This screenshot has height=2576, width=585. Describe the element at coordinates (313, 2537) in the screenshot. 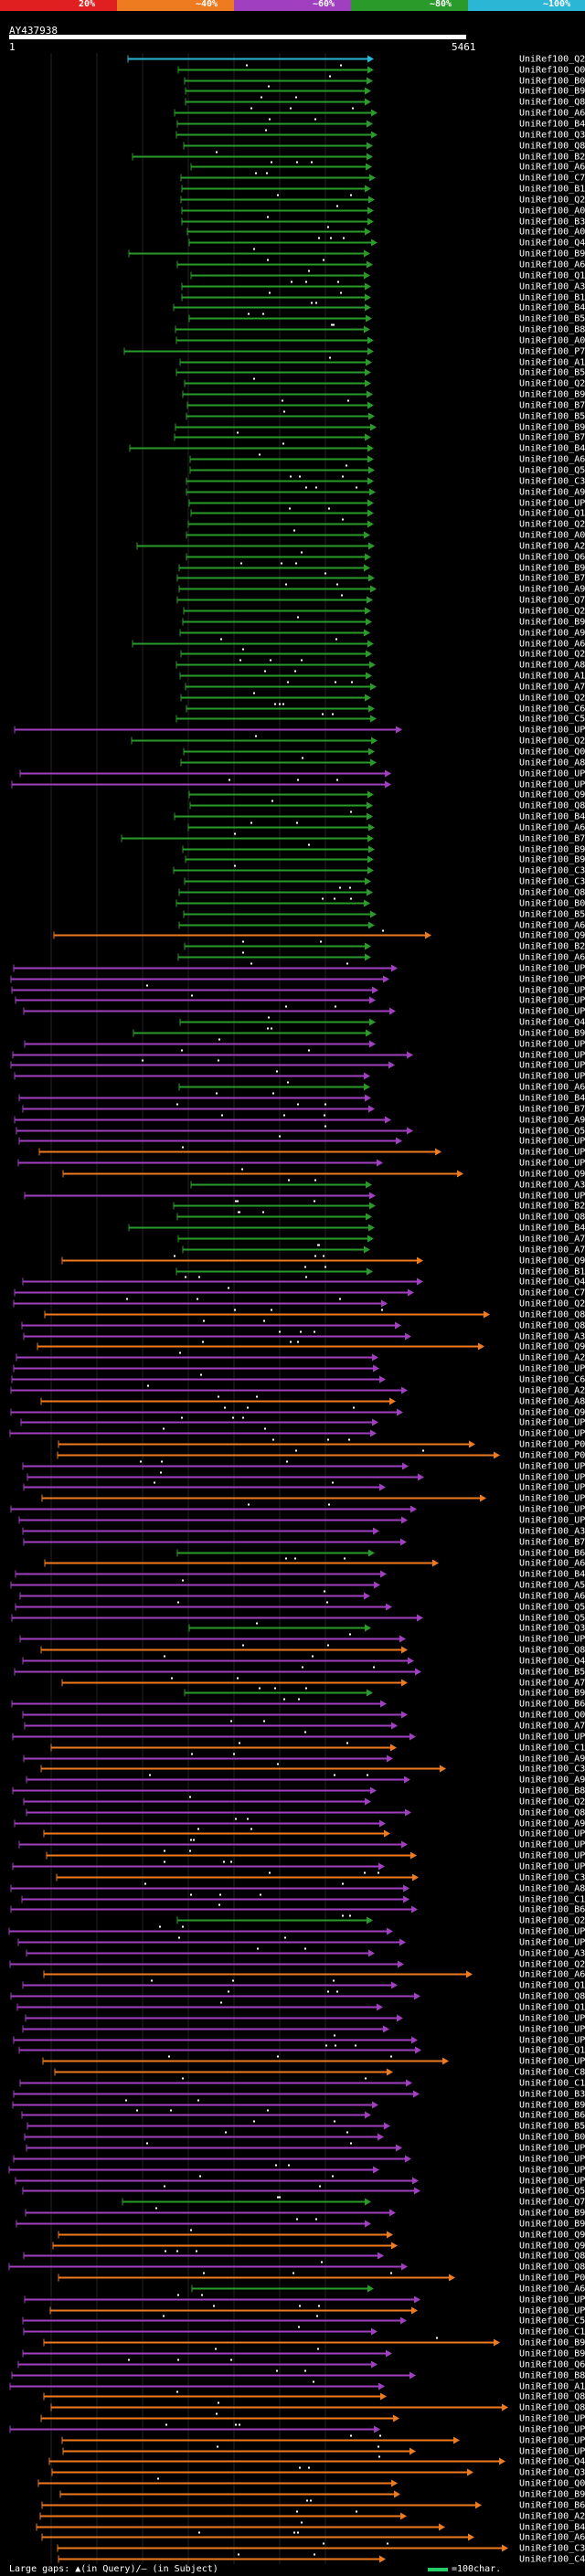

I see `hit-row: UniRef100_A6QUW7` at that location.